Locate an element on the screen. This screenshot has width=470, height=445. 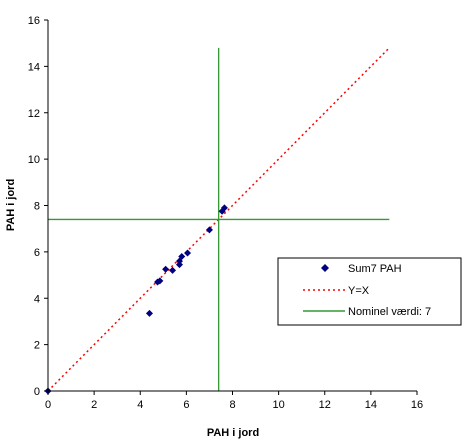
y-axis-label: PAH i jord is located at coordinates (11, 205).